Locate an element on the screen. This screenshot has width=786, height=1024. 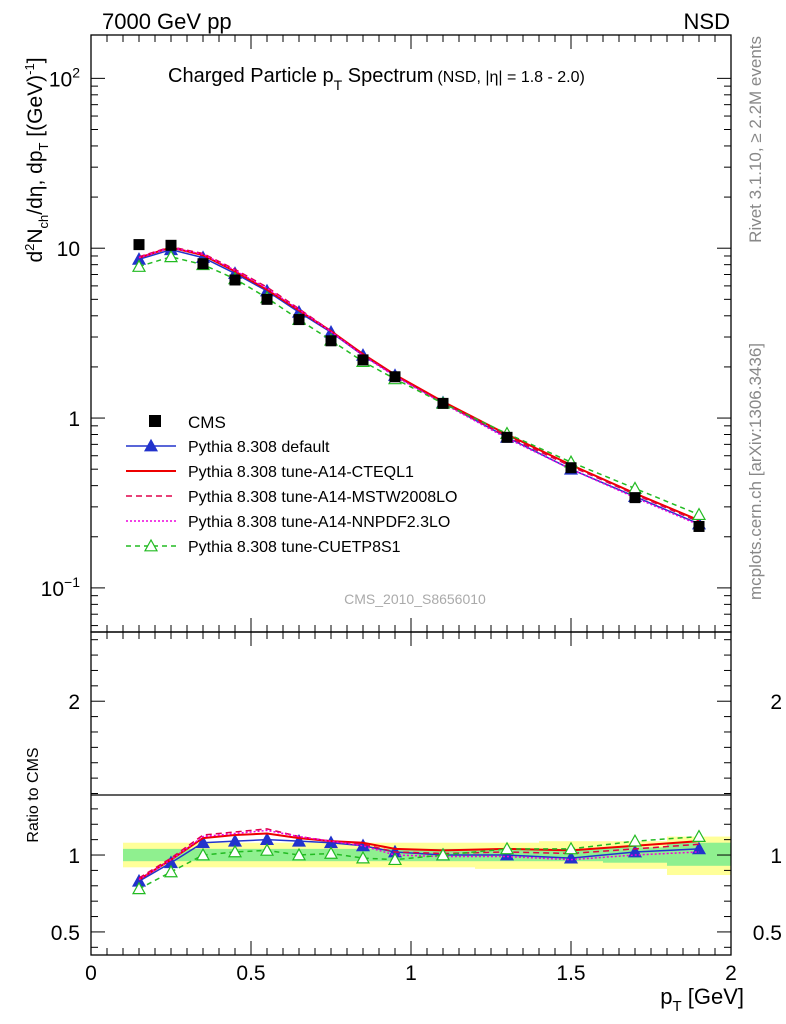
main-ytick-label: 10² is located at coordinates (64, 77).